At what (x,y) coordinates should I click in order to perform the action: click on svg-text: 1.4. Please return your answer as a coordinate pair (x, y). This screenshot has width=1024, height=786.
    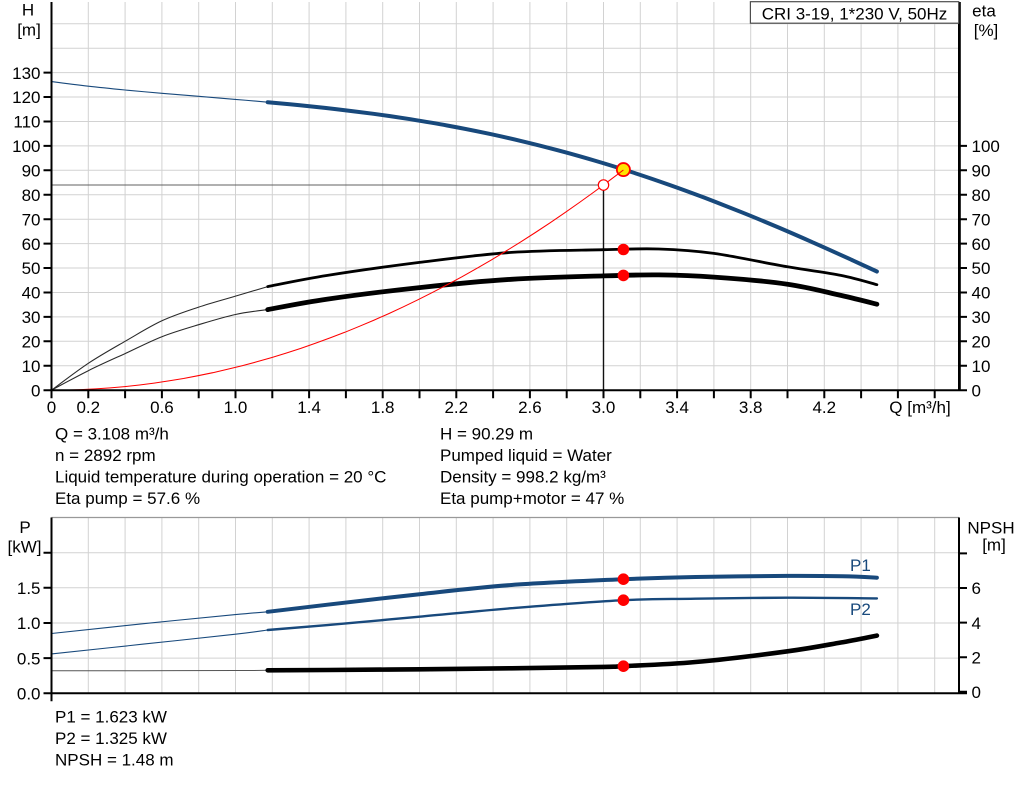
    Looking at the image, I should click on (309, 407).